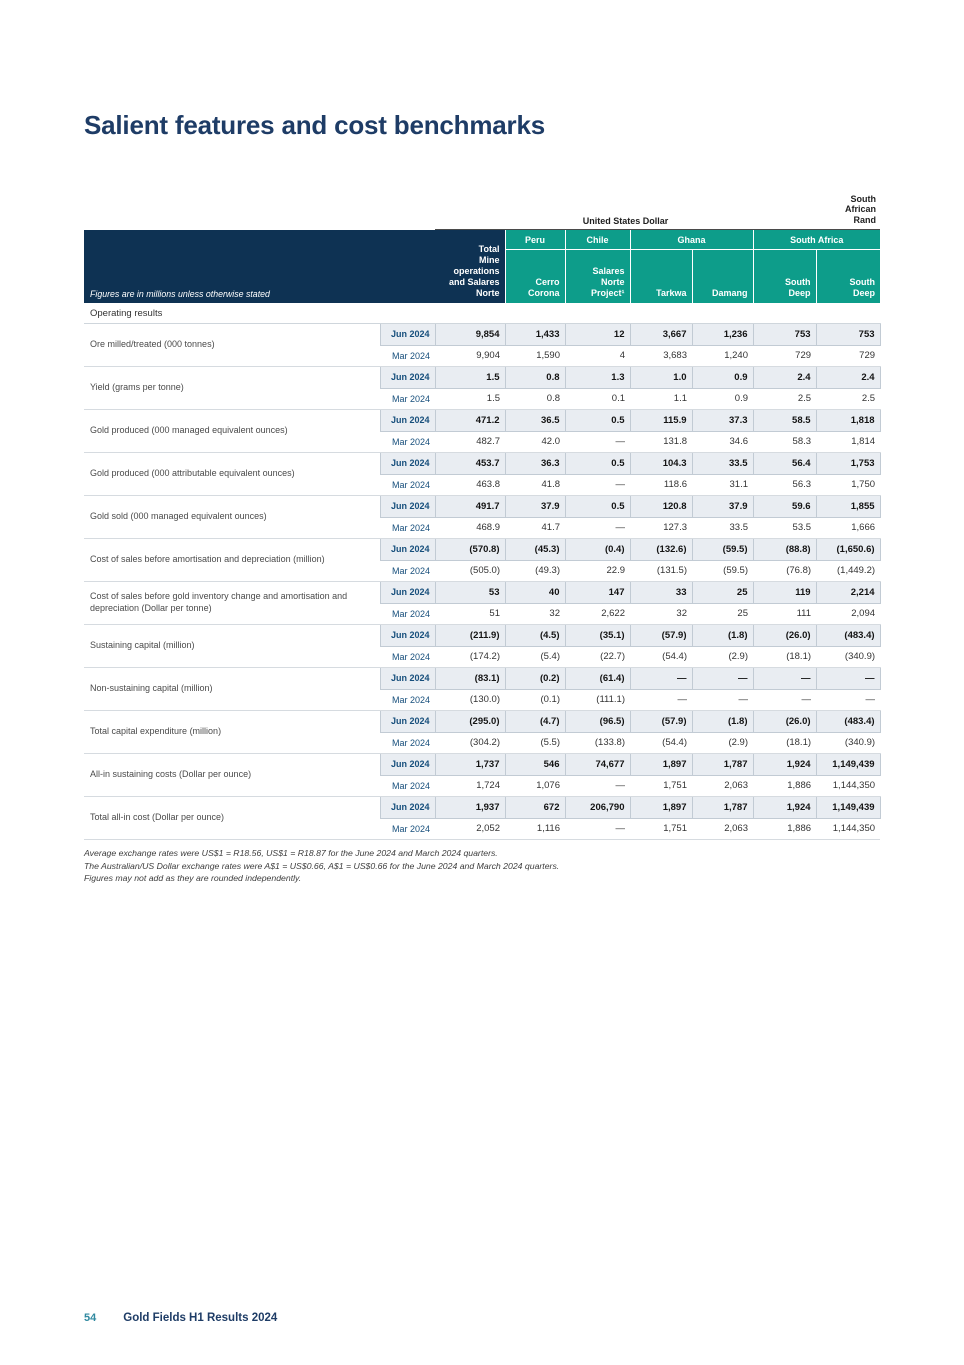  Describe the element at coordinates (535, 721) in the screenshot. I see `value-cell-jun: (4.7)` at that location.